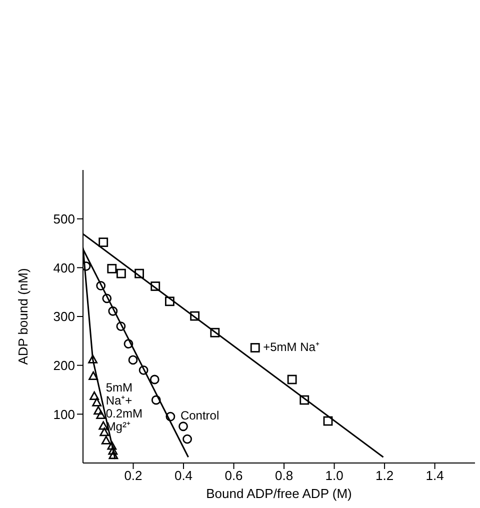 Image resolution: width=480 pixels, height=508 pixels. I want to click on x-tick-label: 1.0, so click(334, 476).